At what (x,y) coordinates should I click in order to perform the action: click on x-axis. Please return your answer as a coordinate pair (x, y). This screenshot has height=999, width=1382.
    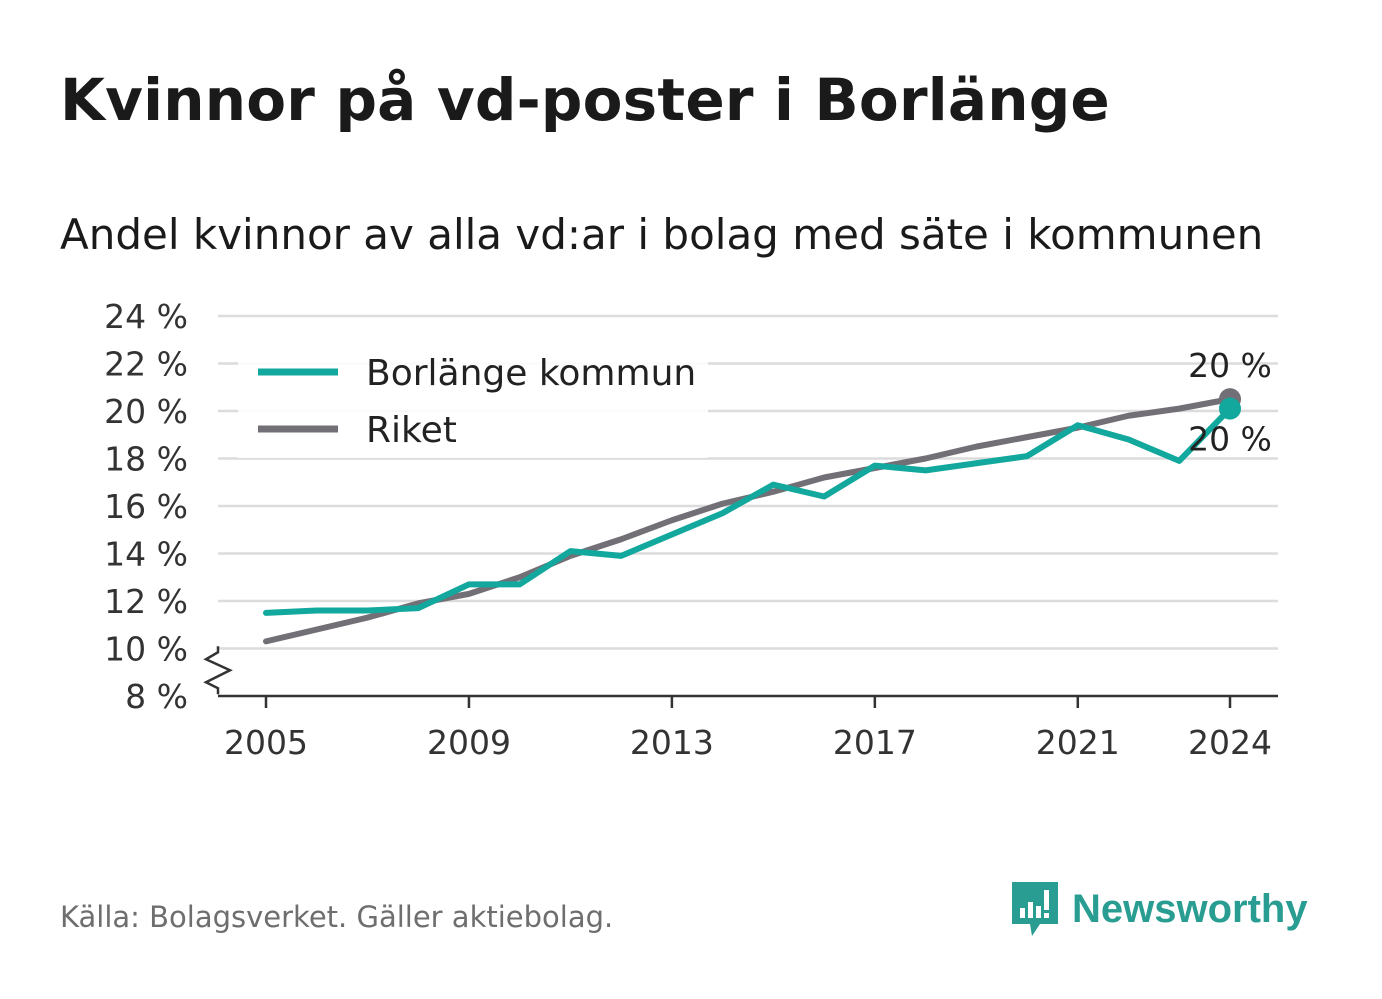
    Looking at the image, I should click on (740, 677).